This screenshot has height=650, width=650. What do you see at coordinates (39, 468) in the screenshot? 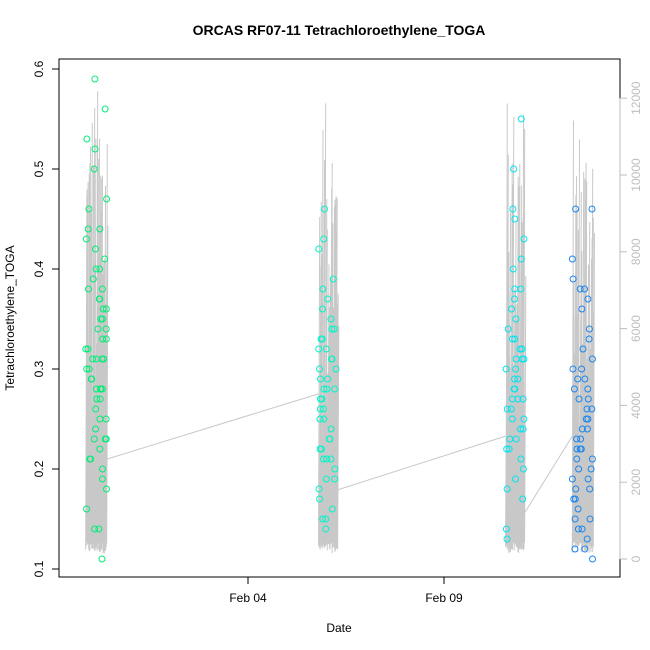
I see `y-tick-label: 0.2` at bounding box center [39, 468].